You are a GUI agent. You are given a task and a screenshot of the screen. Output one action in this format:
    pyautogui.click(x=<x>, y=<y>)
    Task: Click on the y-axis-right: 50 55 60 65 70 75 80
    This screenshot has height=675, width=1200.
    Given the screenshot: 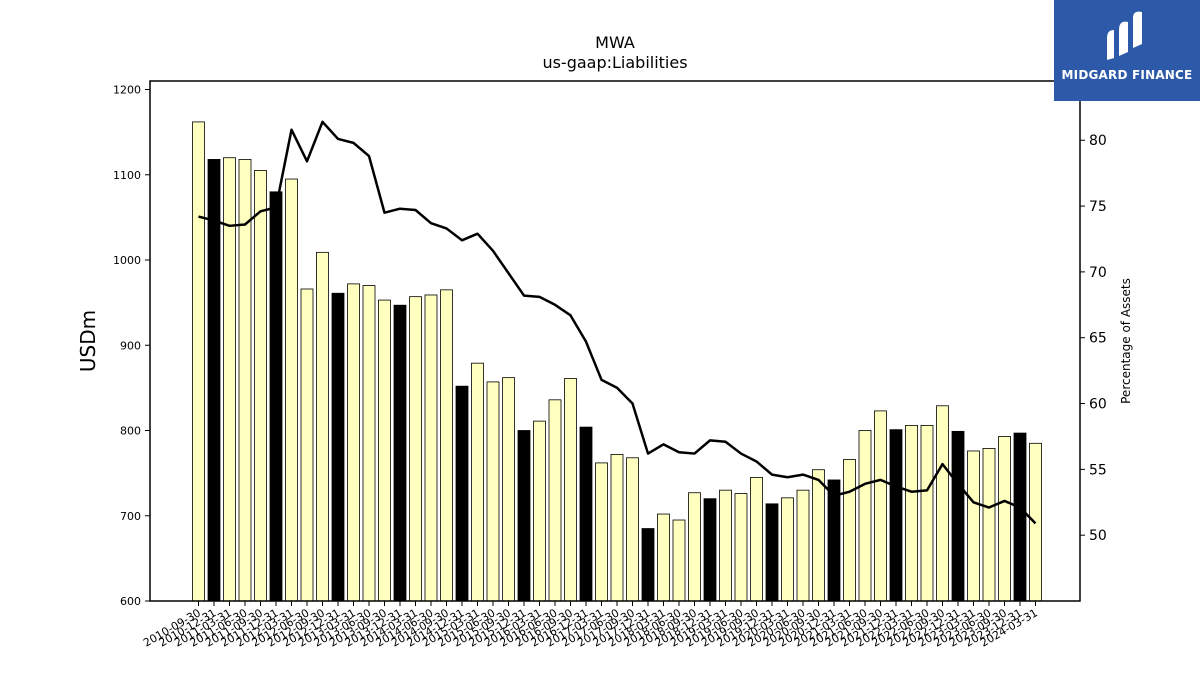 What is the action you would take?
    pyautogui.click(x=1093, y=338)
    